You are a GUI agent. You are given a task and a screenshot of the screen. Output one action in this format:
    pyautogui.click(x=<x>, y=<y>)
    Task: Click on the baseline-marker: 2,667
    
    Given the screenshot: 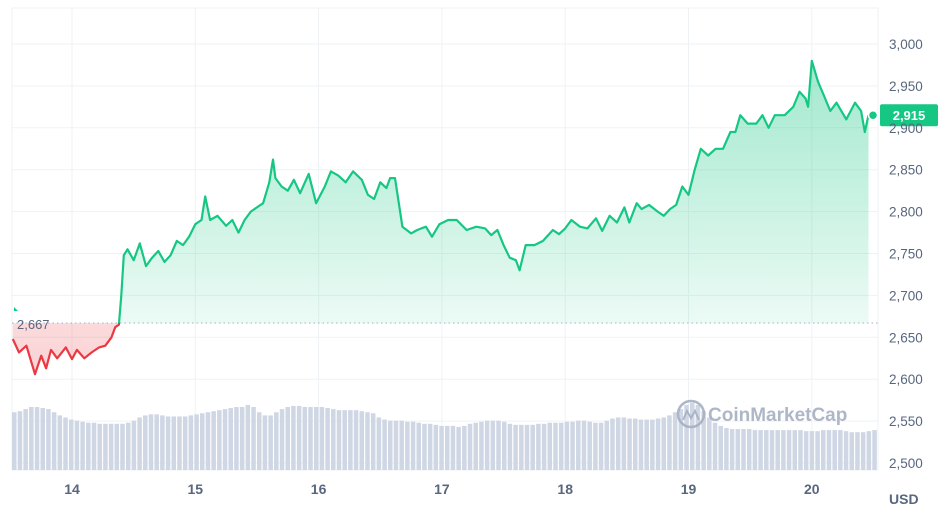 What is the action you would take?
    pyautogui.click(x=32, y=319)
    